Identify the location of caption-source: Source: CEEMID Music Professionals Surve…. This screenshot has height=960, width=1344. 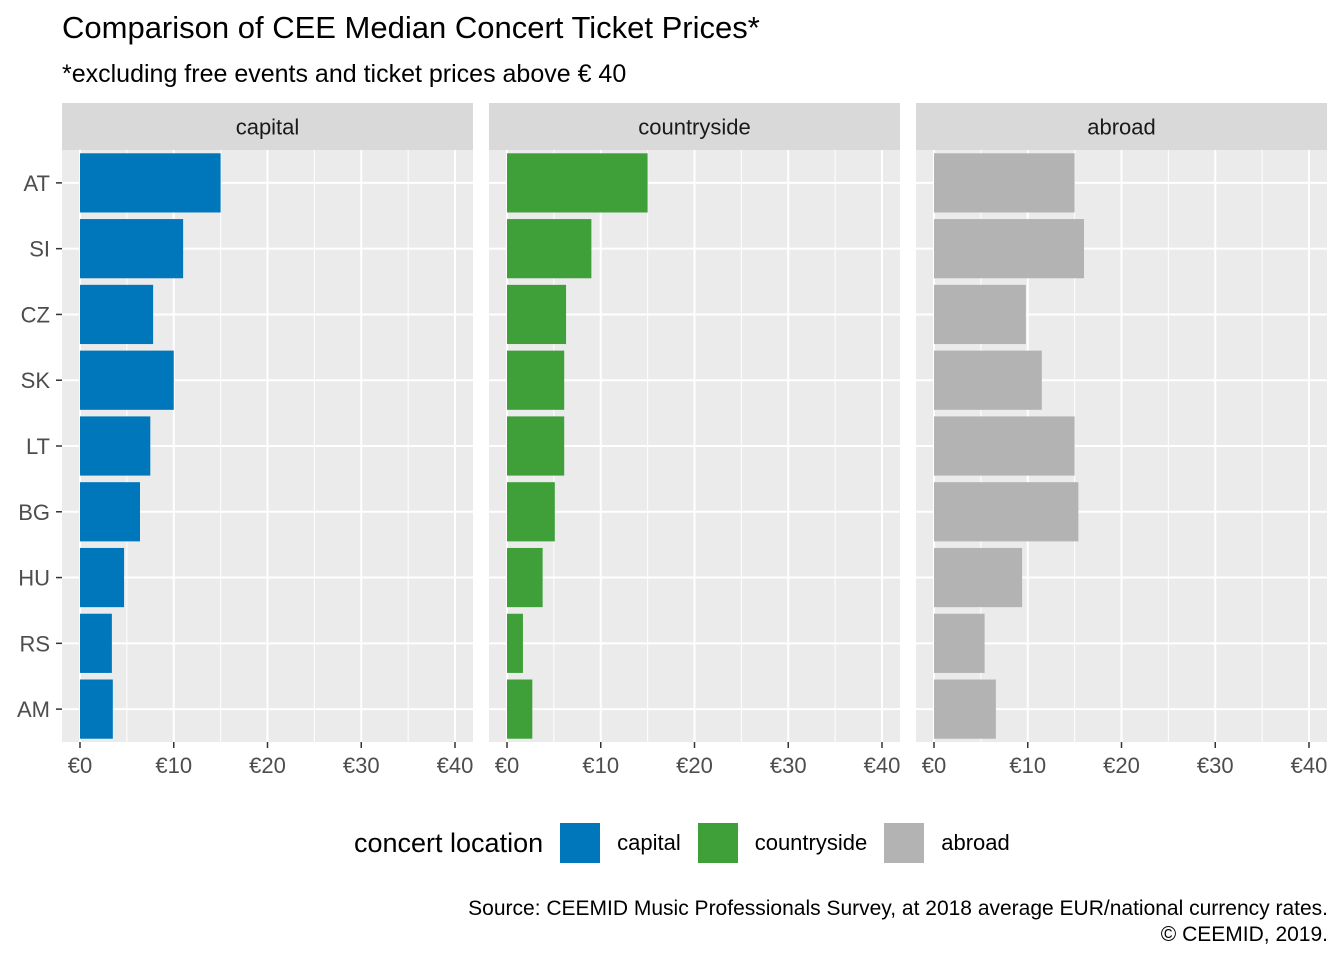
(898, 908).